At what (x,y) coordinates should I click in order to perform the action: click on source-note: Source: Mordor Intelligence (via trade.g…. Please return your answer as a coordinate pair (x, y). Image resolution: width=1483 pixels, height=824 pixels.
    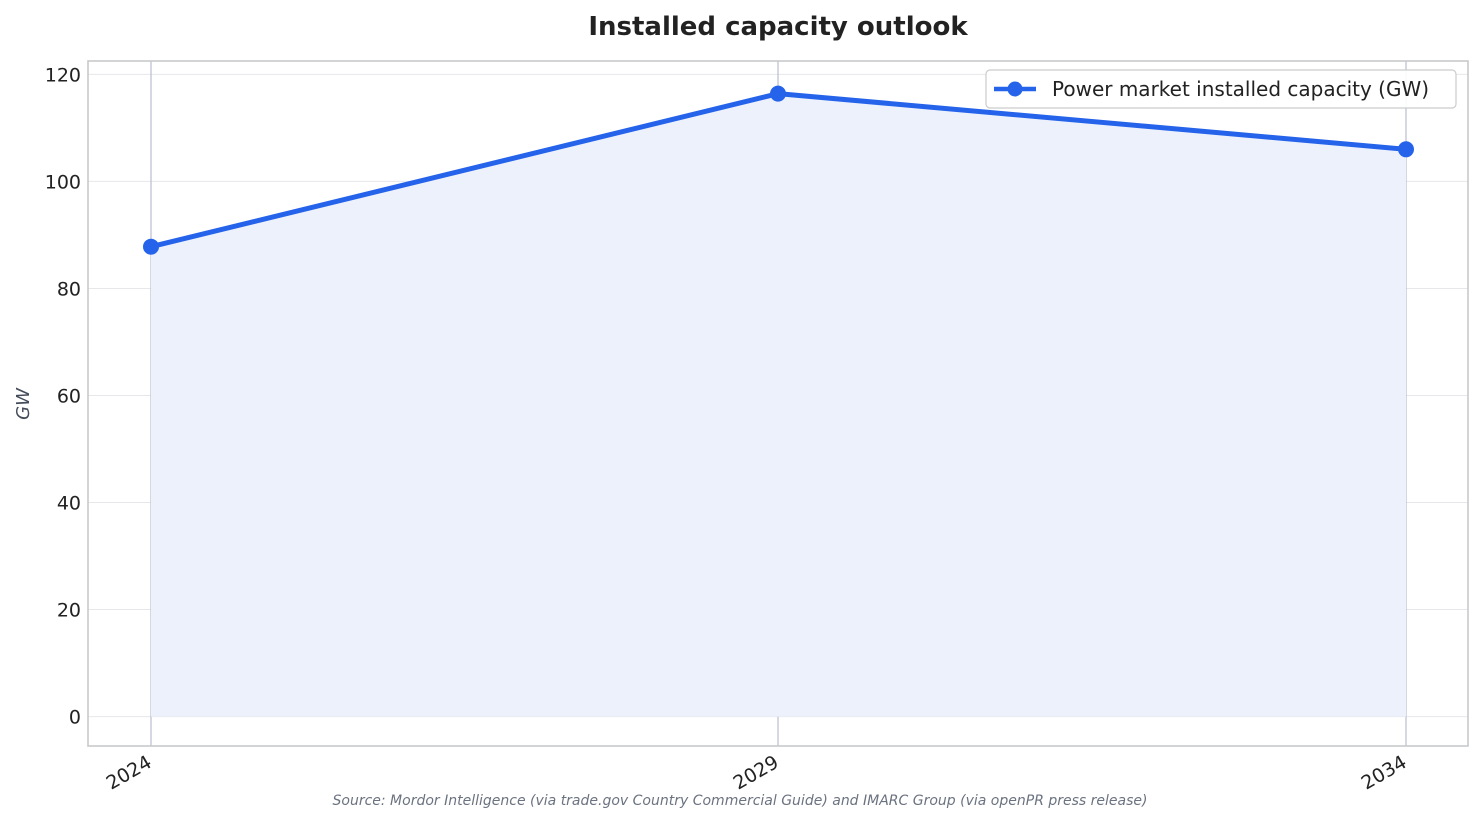
    Looking at the image, I should click on (740, 801).